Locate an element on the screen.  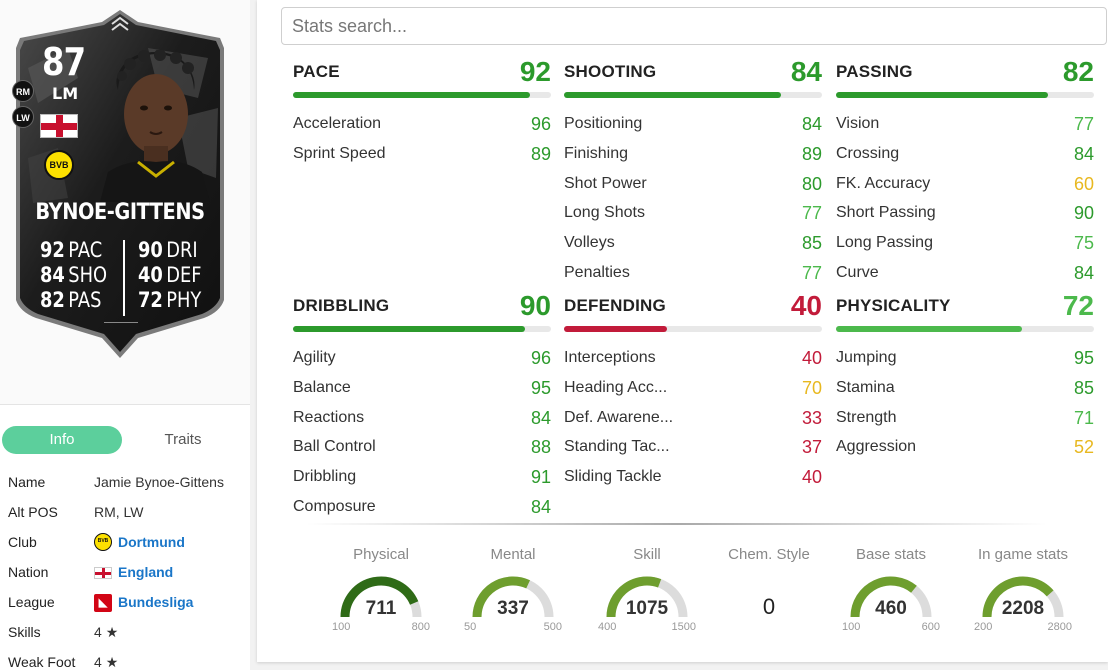
info-row-club: Club BVB Dortmund is located at coordinates (125, 542).